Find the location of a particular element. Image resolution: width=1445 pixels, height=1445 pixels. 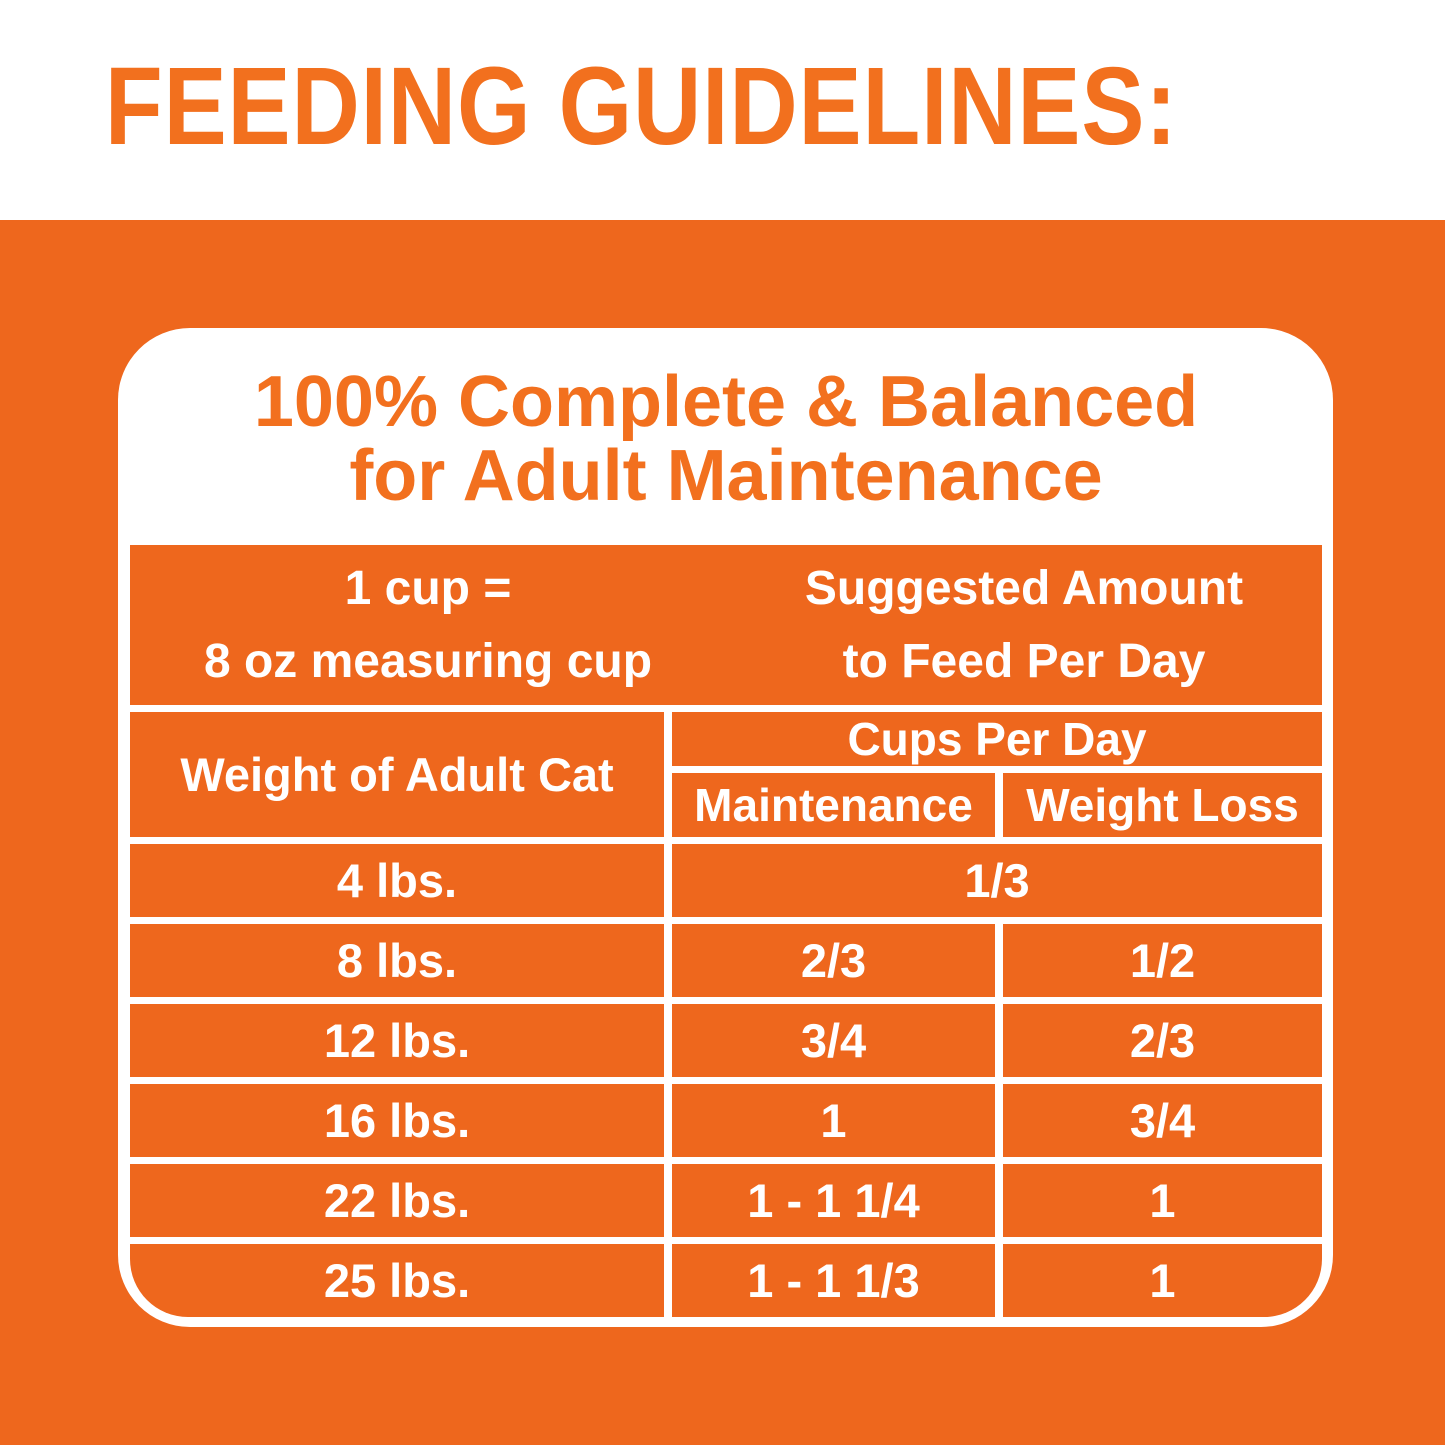

weight-loss-cell: 2/3 is located at coordinates (1162, 1040).